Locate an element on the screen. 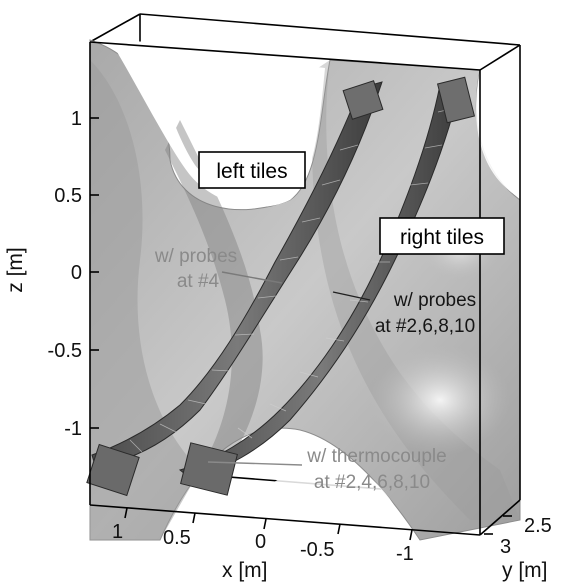 This screenshot has height=583, width=580. left-strip-top-cap is located at coordinates (363, 100).